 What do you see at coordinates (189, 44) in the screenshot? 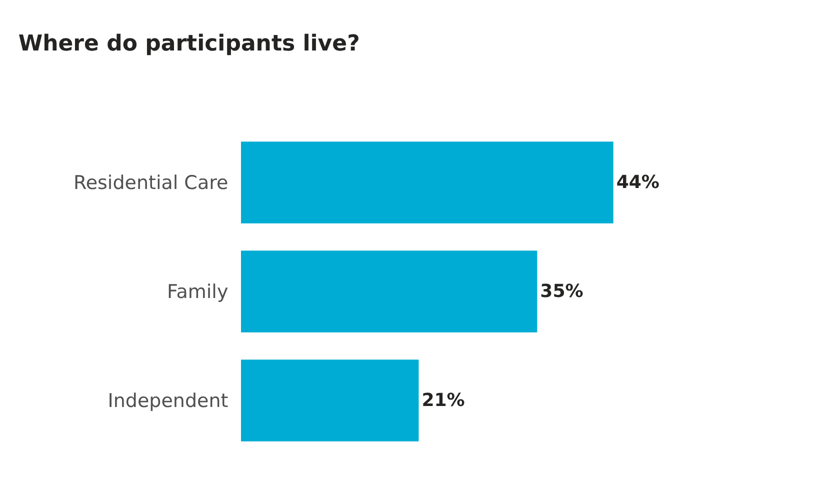
I see `chart-title: Where do participants live?` at bounding box center [189, 44].